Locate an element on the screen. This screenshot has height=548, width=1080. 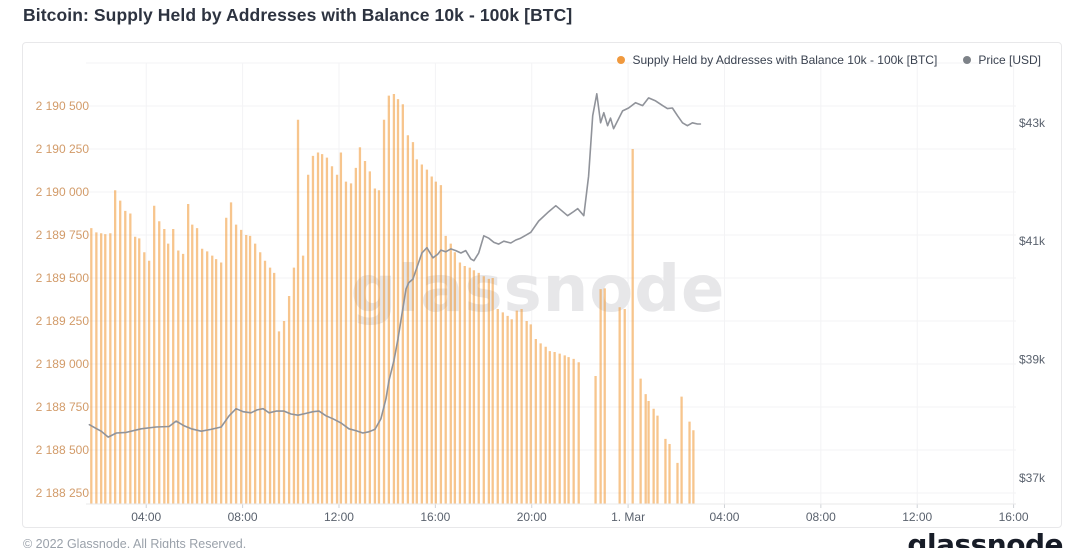
y-left-tick-label: 2 190 500 is located at coordinates (63, 106).